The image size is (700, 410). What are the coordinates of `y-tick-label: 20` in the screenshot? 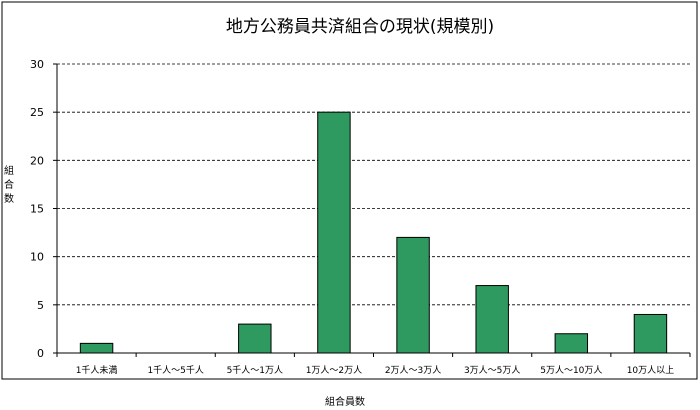 It's located at (37, 160).